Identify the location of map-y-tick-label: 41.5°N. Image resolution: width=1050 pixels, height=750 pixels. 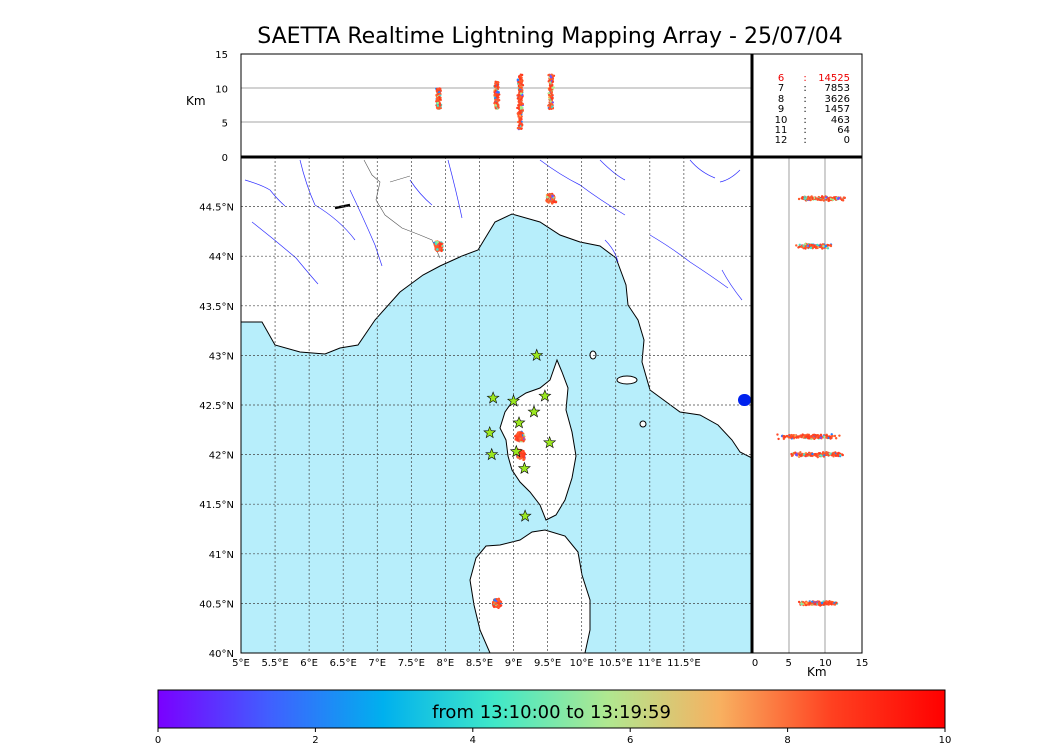
(216, 505).